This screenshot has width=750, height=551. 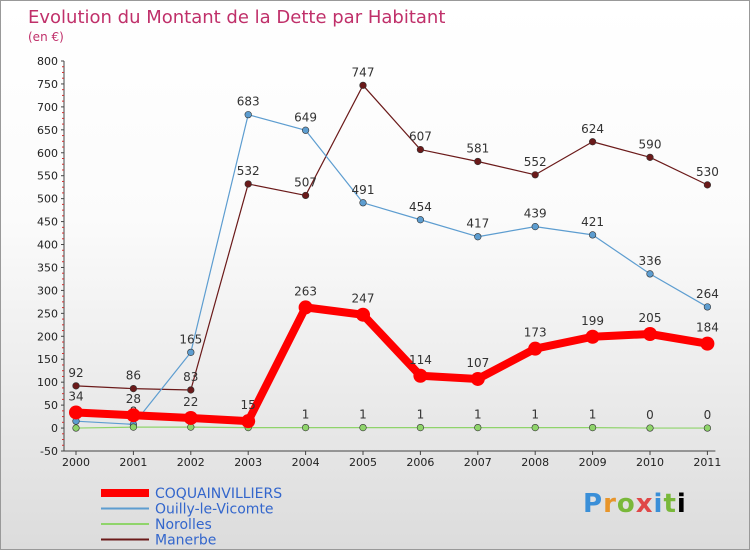 I want to click on data-label: 747, so click(x=363, y=72).